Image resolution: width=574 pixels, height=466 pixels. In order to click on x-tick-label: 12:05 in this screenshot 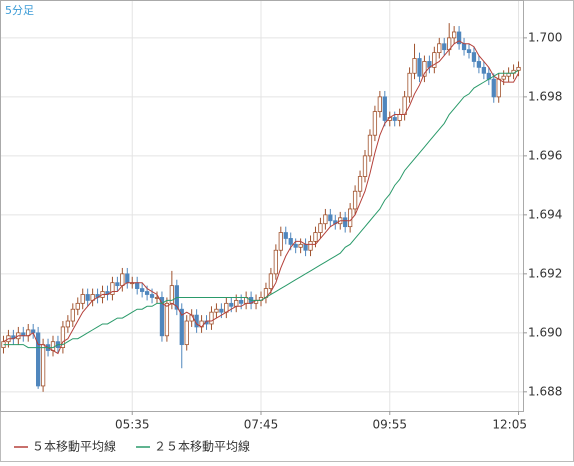, I will do `click(509, 425)`.